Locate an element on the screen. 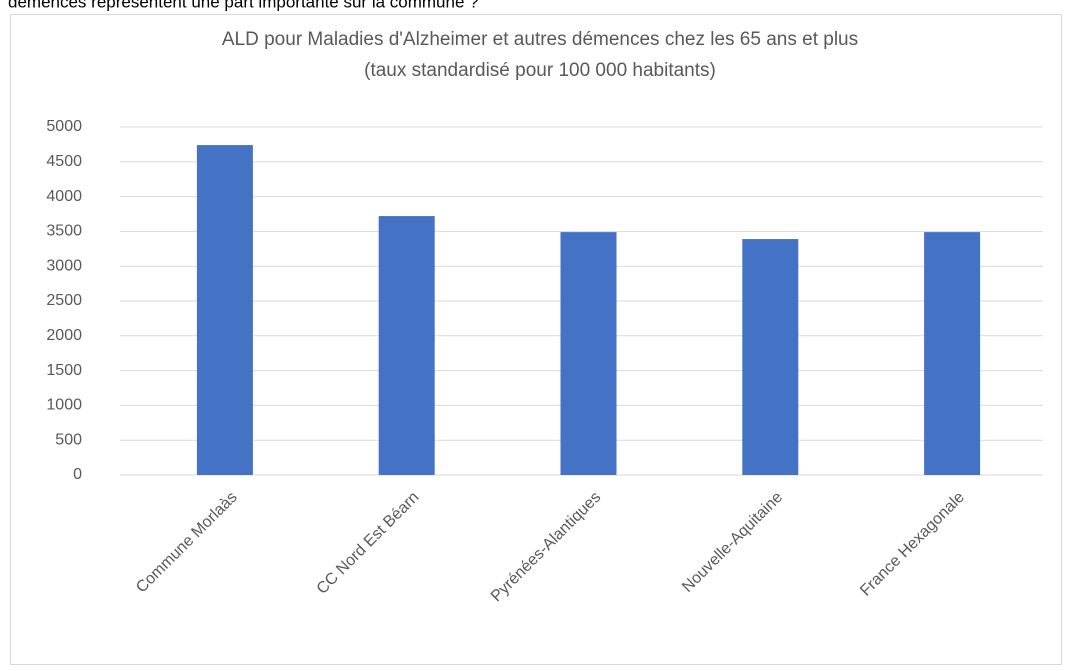 This screenshot has height=671, width=1070. y-tick-label: 3000 is located at coordinates (64, 265).